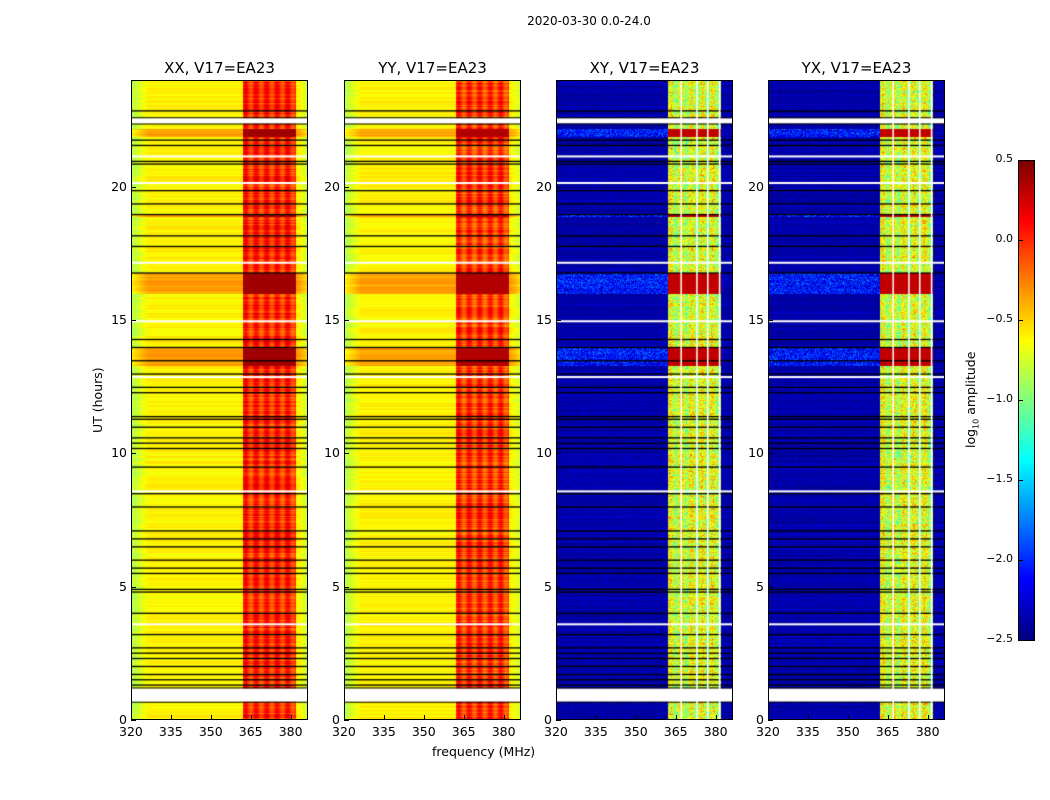  I want to click on colorbar-gradient, so click(1026, 400).